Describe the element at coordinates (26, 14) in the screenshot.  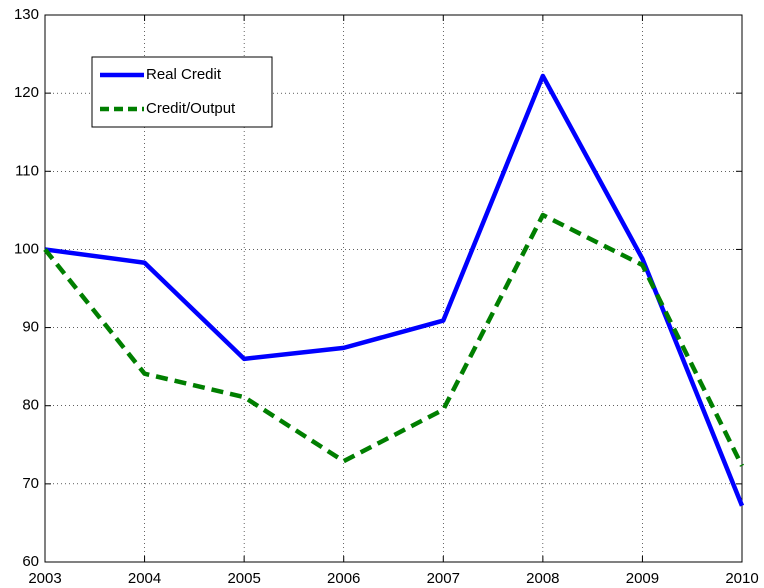
I see `y-tick-label: 130` at that location.